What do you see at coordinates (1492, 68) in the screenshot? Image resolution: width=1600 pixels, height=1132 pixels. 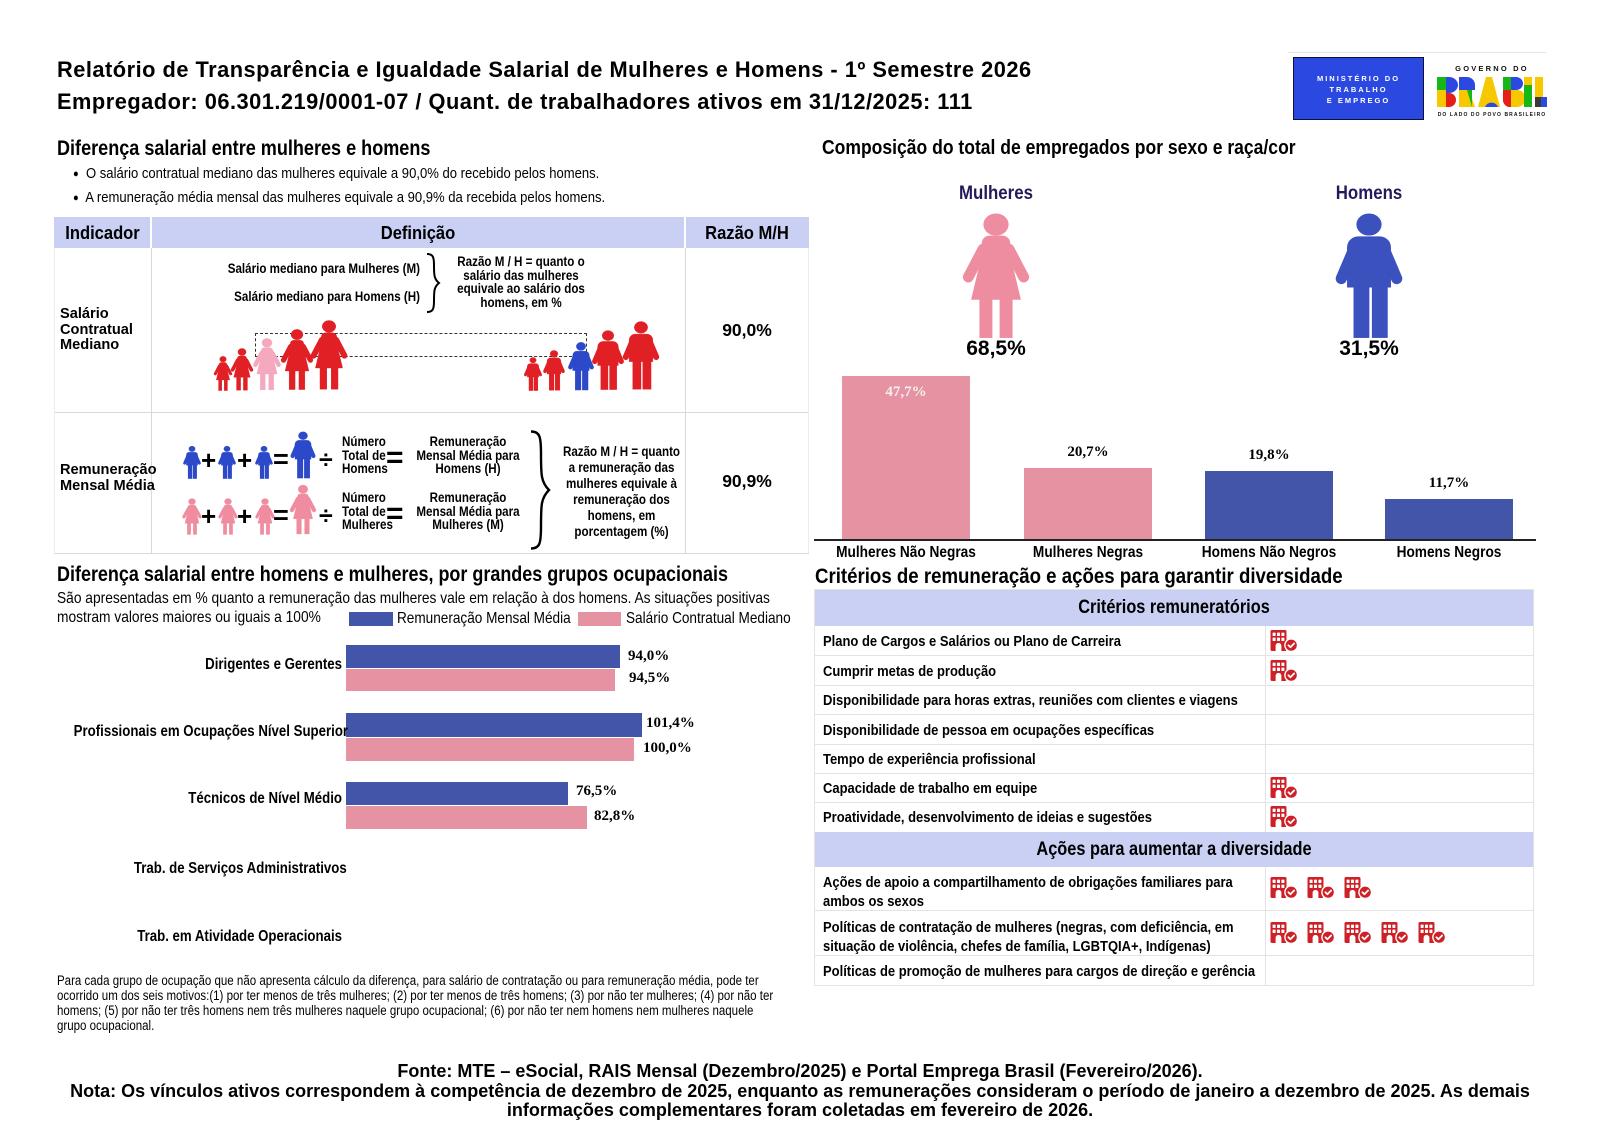 I see `svg-text: GOVERNO DO` at bounding box center [1492, 68].